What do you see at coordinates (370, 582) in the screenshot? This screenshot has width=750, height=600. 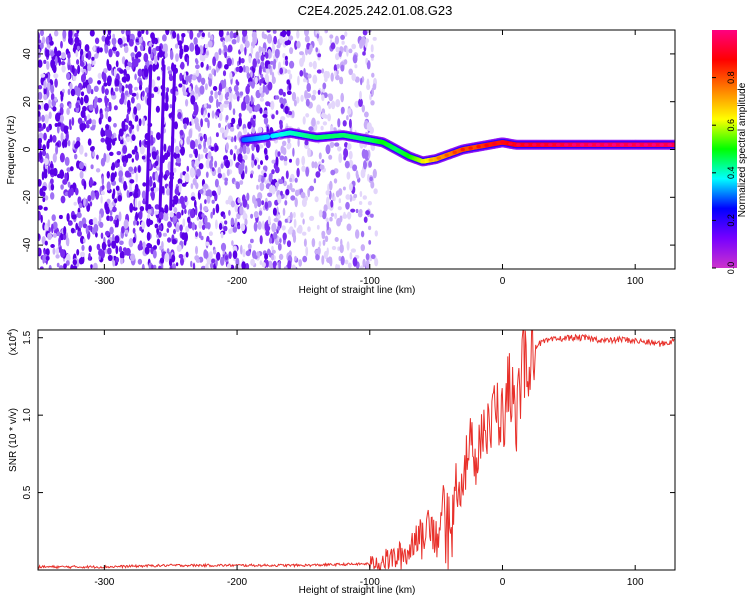 I see `snr-x-tick-label: -100` at bounding box center [370, 582].